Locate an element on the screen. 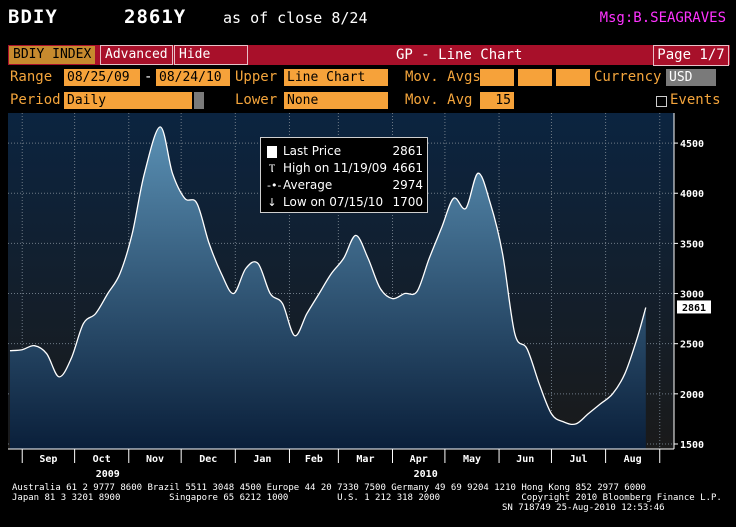 The image size is (736, 527). range-label: Range is located at coordinates (31, 77).